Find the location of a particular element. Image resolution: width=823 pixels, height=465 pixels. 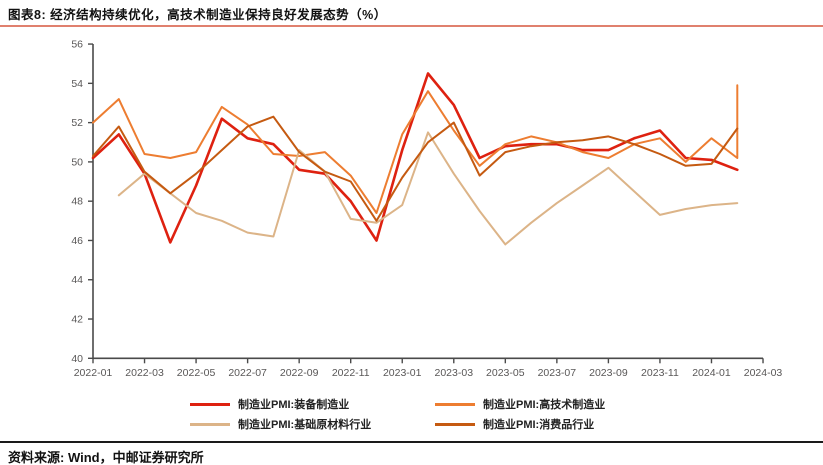

x-tick-label: 2023-01 is located at coordinates (402, 373).